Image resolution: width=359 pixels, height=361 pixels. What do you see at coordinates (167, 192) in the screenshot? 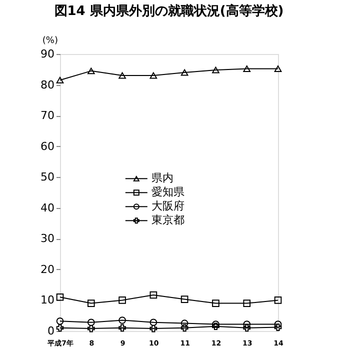
I see `legend-label: 愛知県` at bounding box center [167, 192].